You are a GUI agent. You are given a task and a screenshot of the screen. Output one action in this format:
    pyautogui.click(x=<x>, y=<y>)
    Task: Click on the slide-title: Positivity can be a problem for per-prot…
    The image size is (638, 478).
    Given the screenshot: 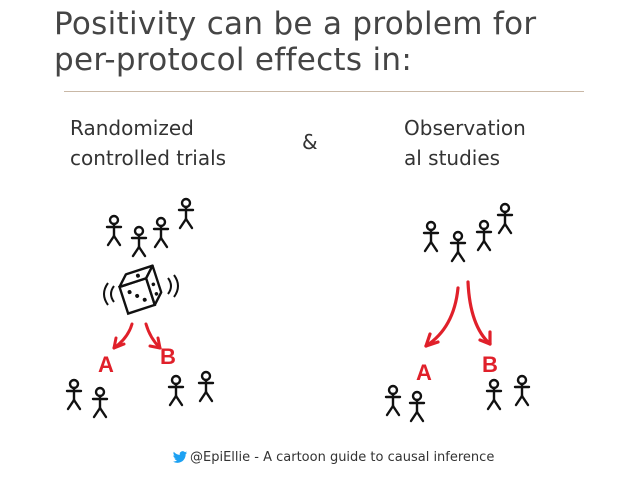 What is the action you would take?
    pyautogui.click(x=334, y=42)
    